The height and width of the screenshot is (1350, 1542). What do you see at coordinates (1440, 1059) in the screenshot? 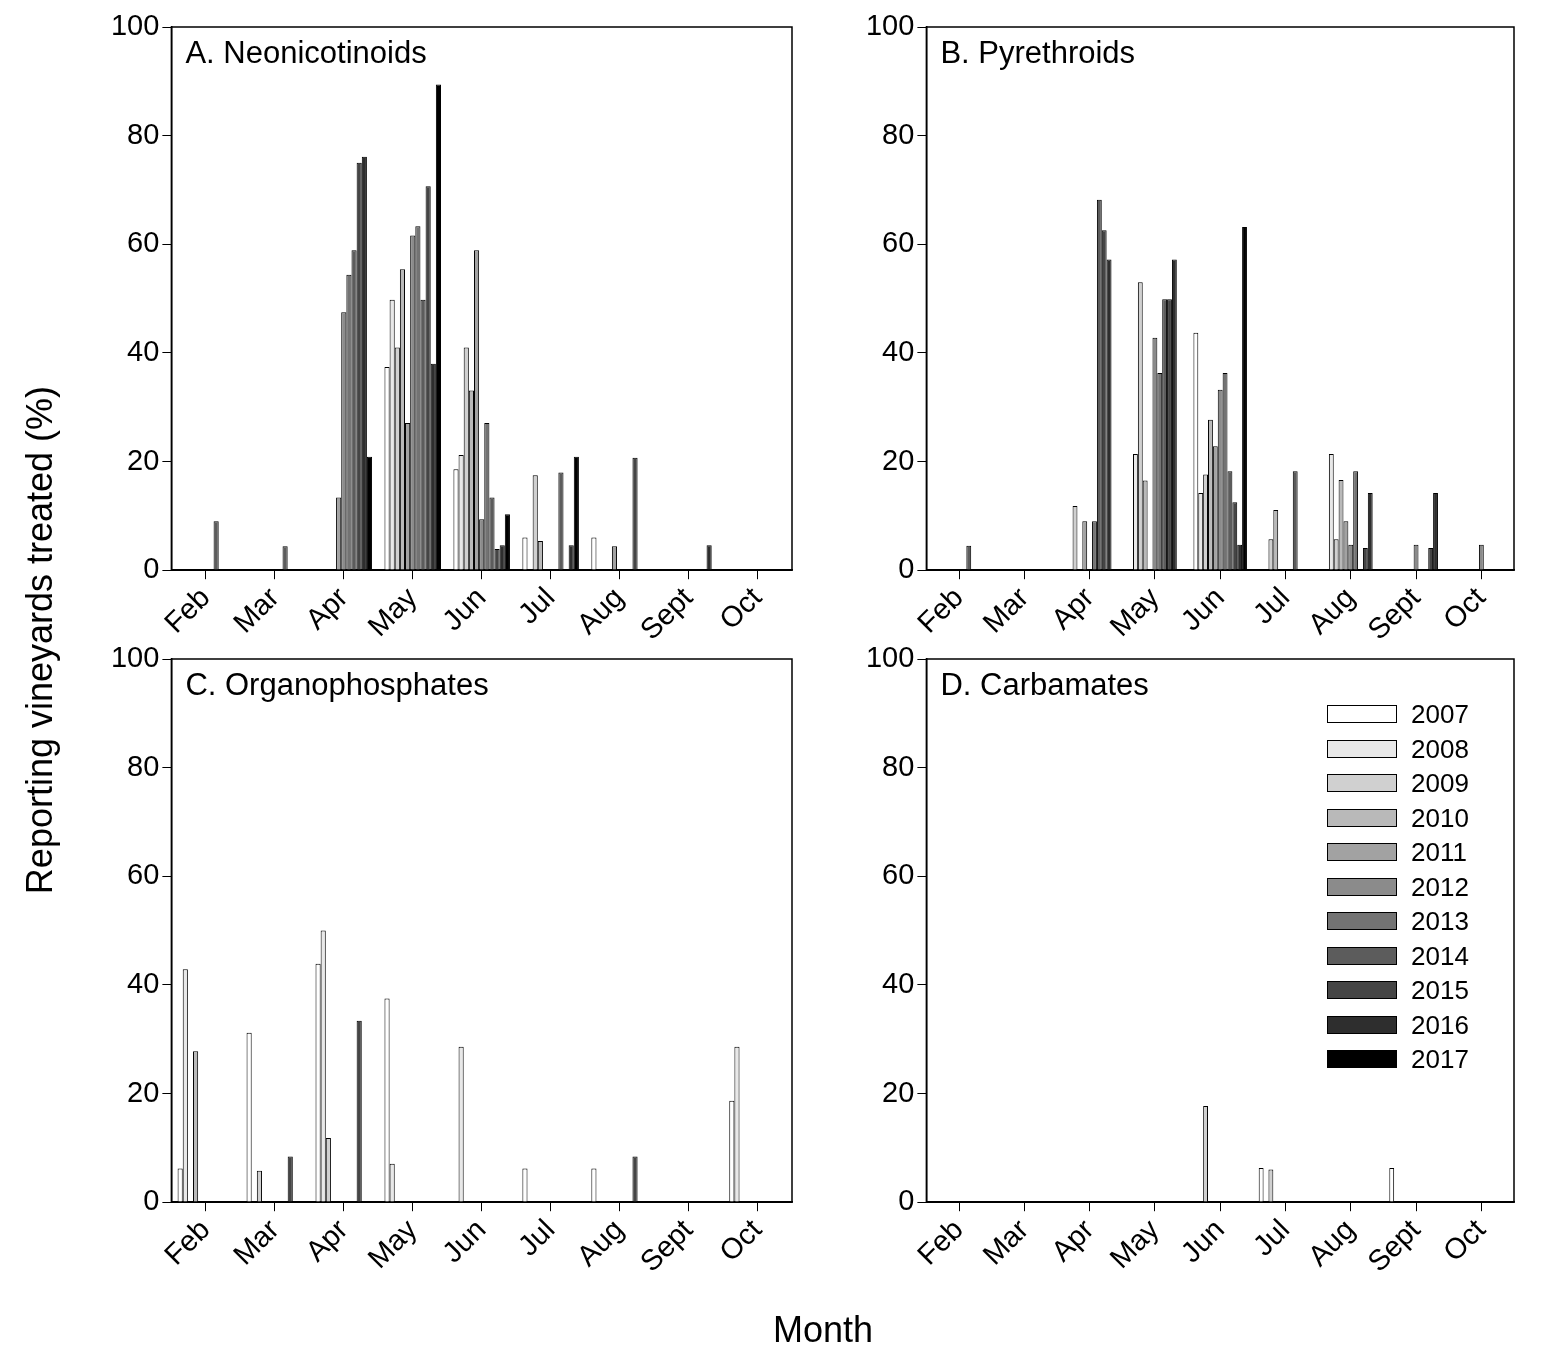
I see `legend-label: 2017` at bounding box center [1440, 1059].